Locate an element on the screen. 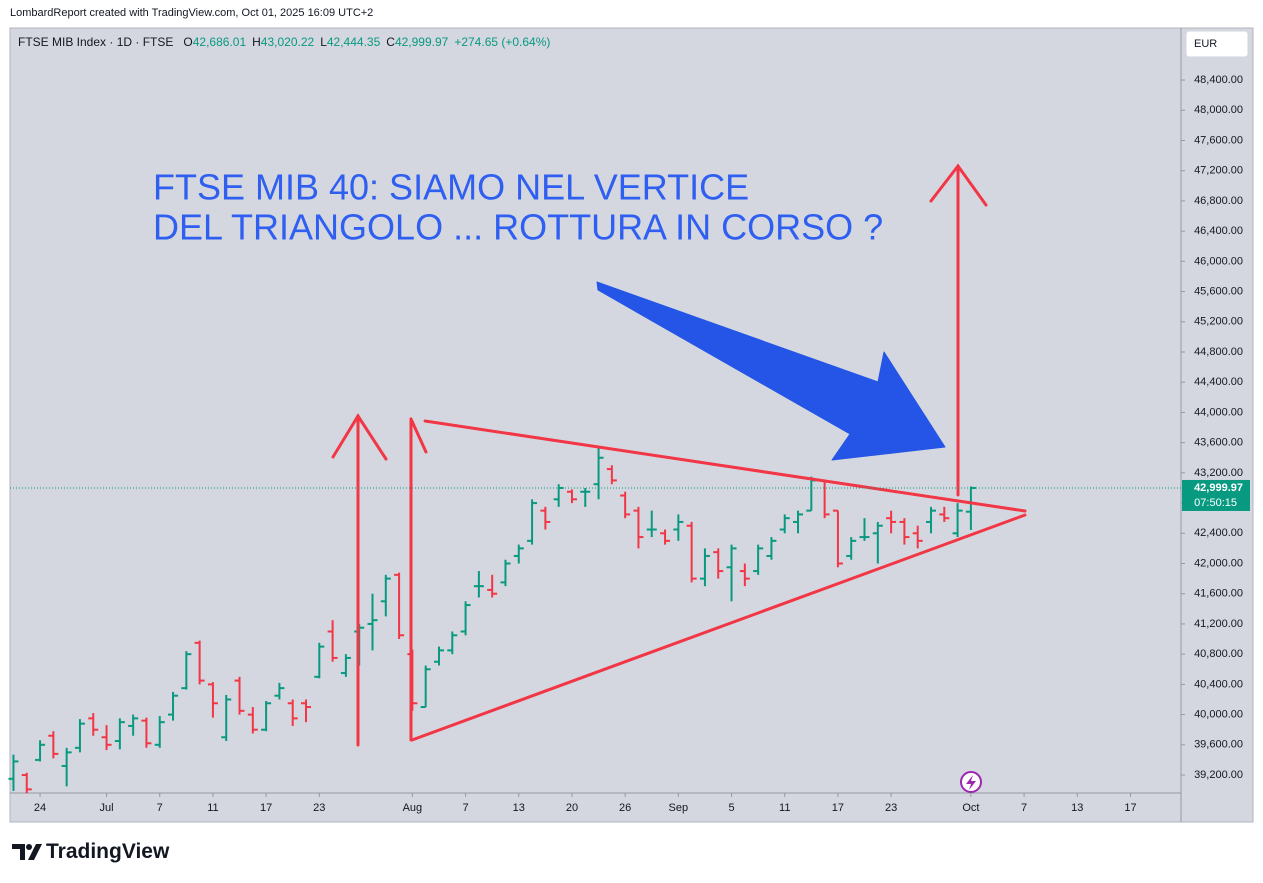  last-price-box is located at coordinates (1216, 495).